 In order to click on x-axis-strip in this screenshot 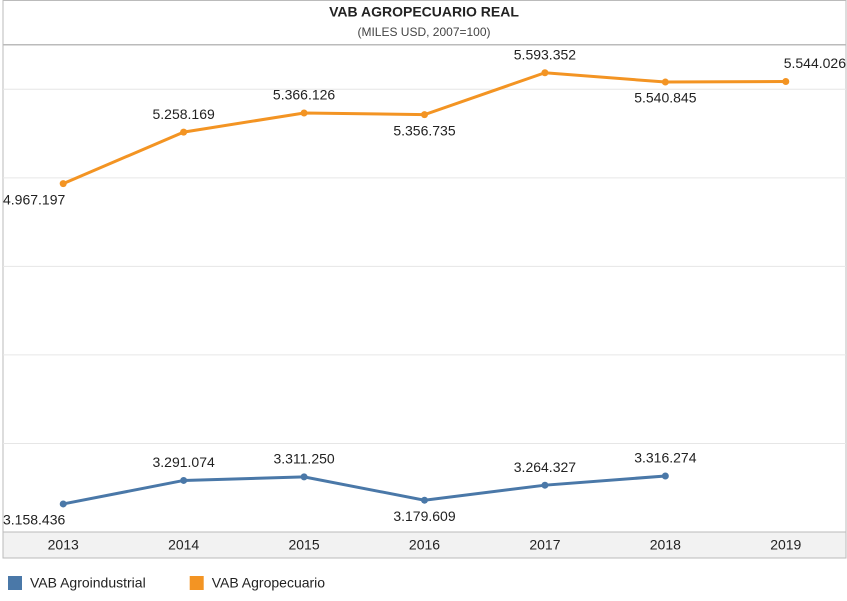, I will do `click(424, 545)`.